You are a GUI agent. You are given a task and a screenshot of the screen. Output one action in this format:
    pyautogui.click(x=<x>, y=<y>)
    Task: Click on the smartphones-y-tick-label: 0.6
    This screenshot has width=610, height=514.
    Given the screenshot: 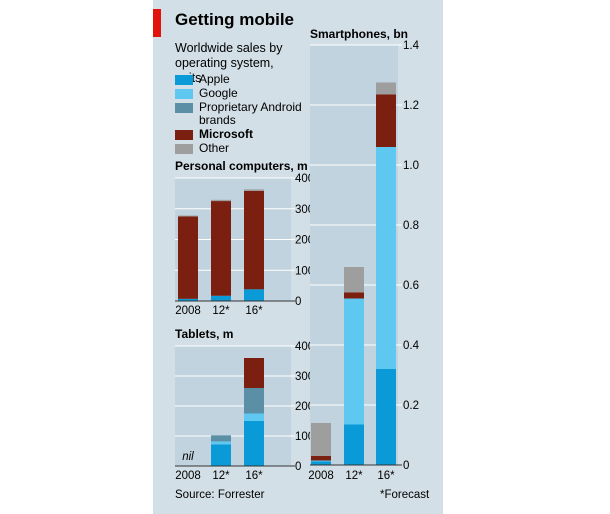 What is the action you would take?
    pyautogui.click(x=411, y=286)
    